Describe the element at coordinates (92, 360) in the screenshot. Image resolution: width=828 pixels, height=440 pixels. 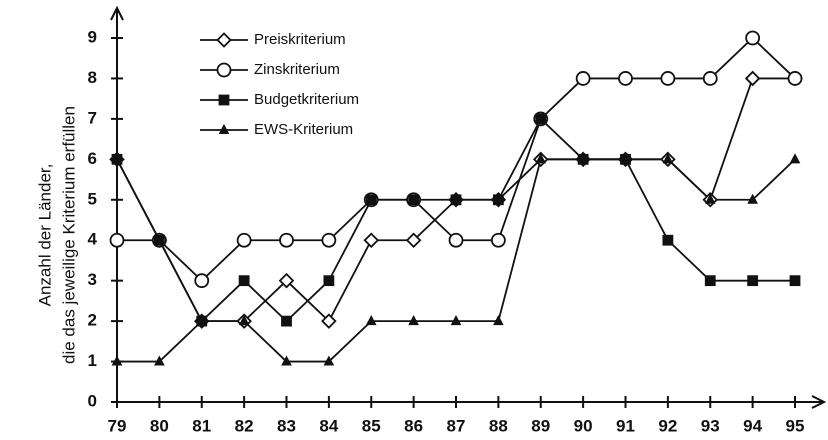
I see `y-tick-label: 1` at that location.